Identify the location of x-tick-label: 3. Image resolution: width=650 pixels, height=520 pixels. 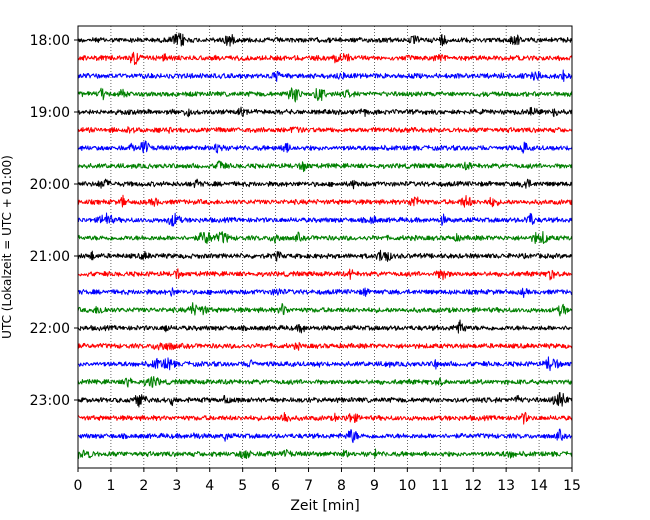
(176, 486).